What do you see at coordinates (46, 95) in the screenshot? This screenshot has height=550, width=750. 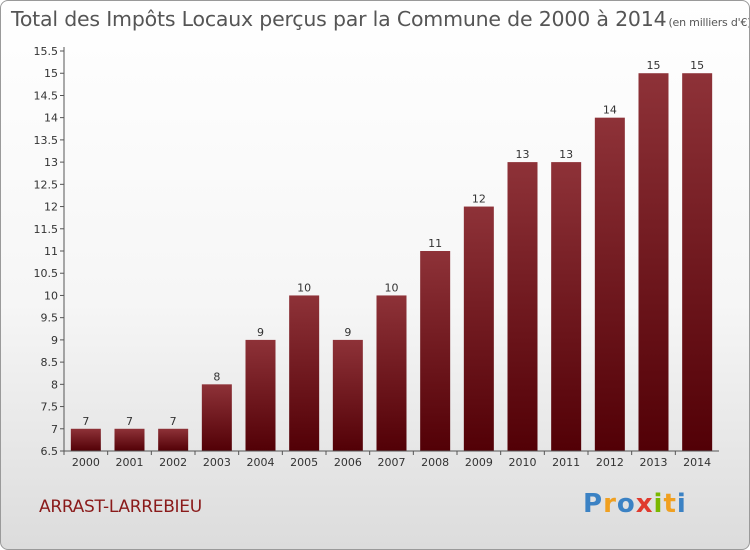 I see `y-tick-label: 14.5` at bounding box center [46, 95].